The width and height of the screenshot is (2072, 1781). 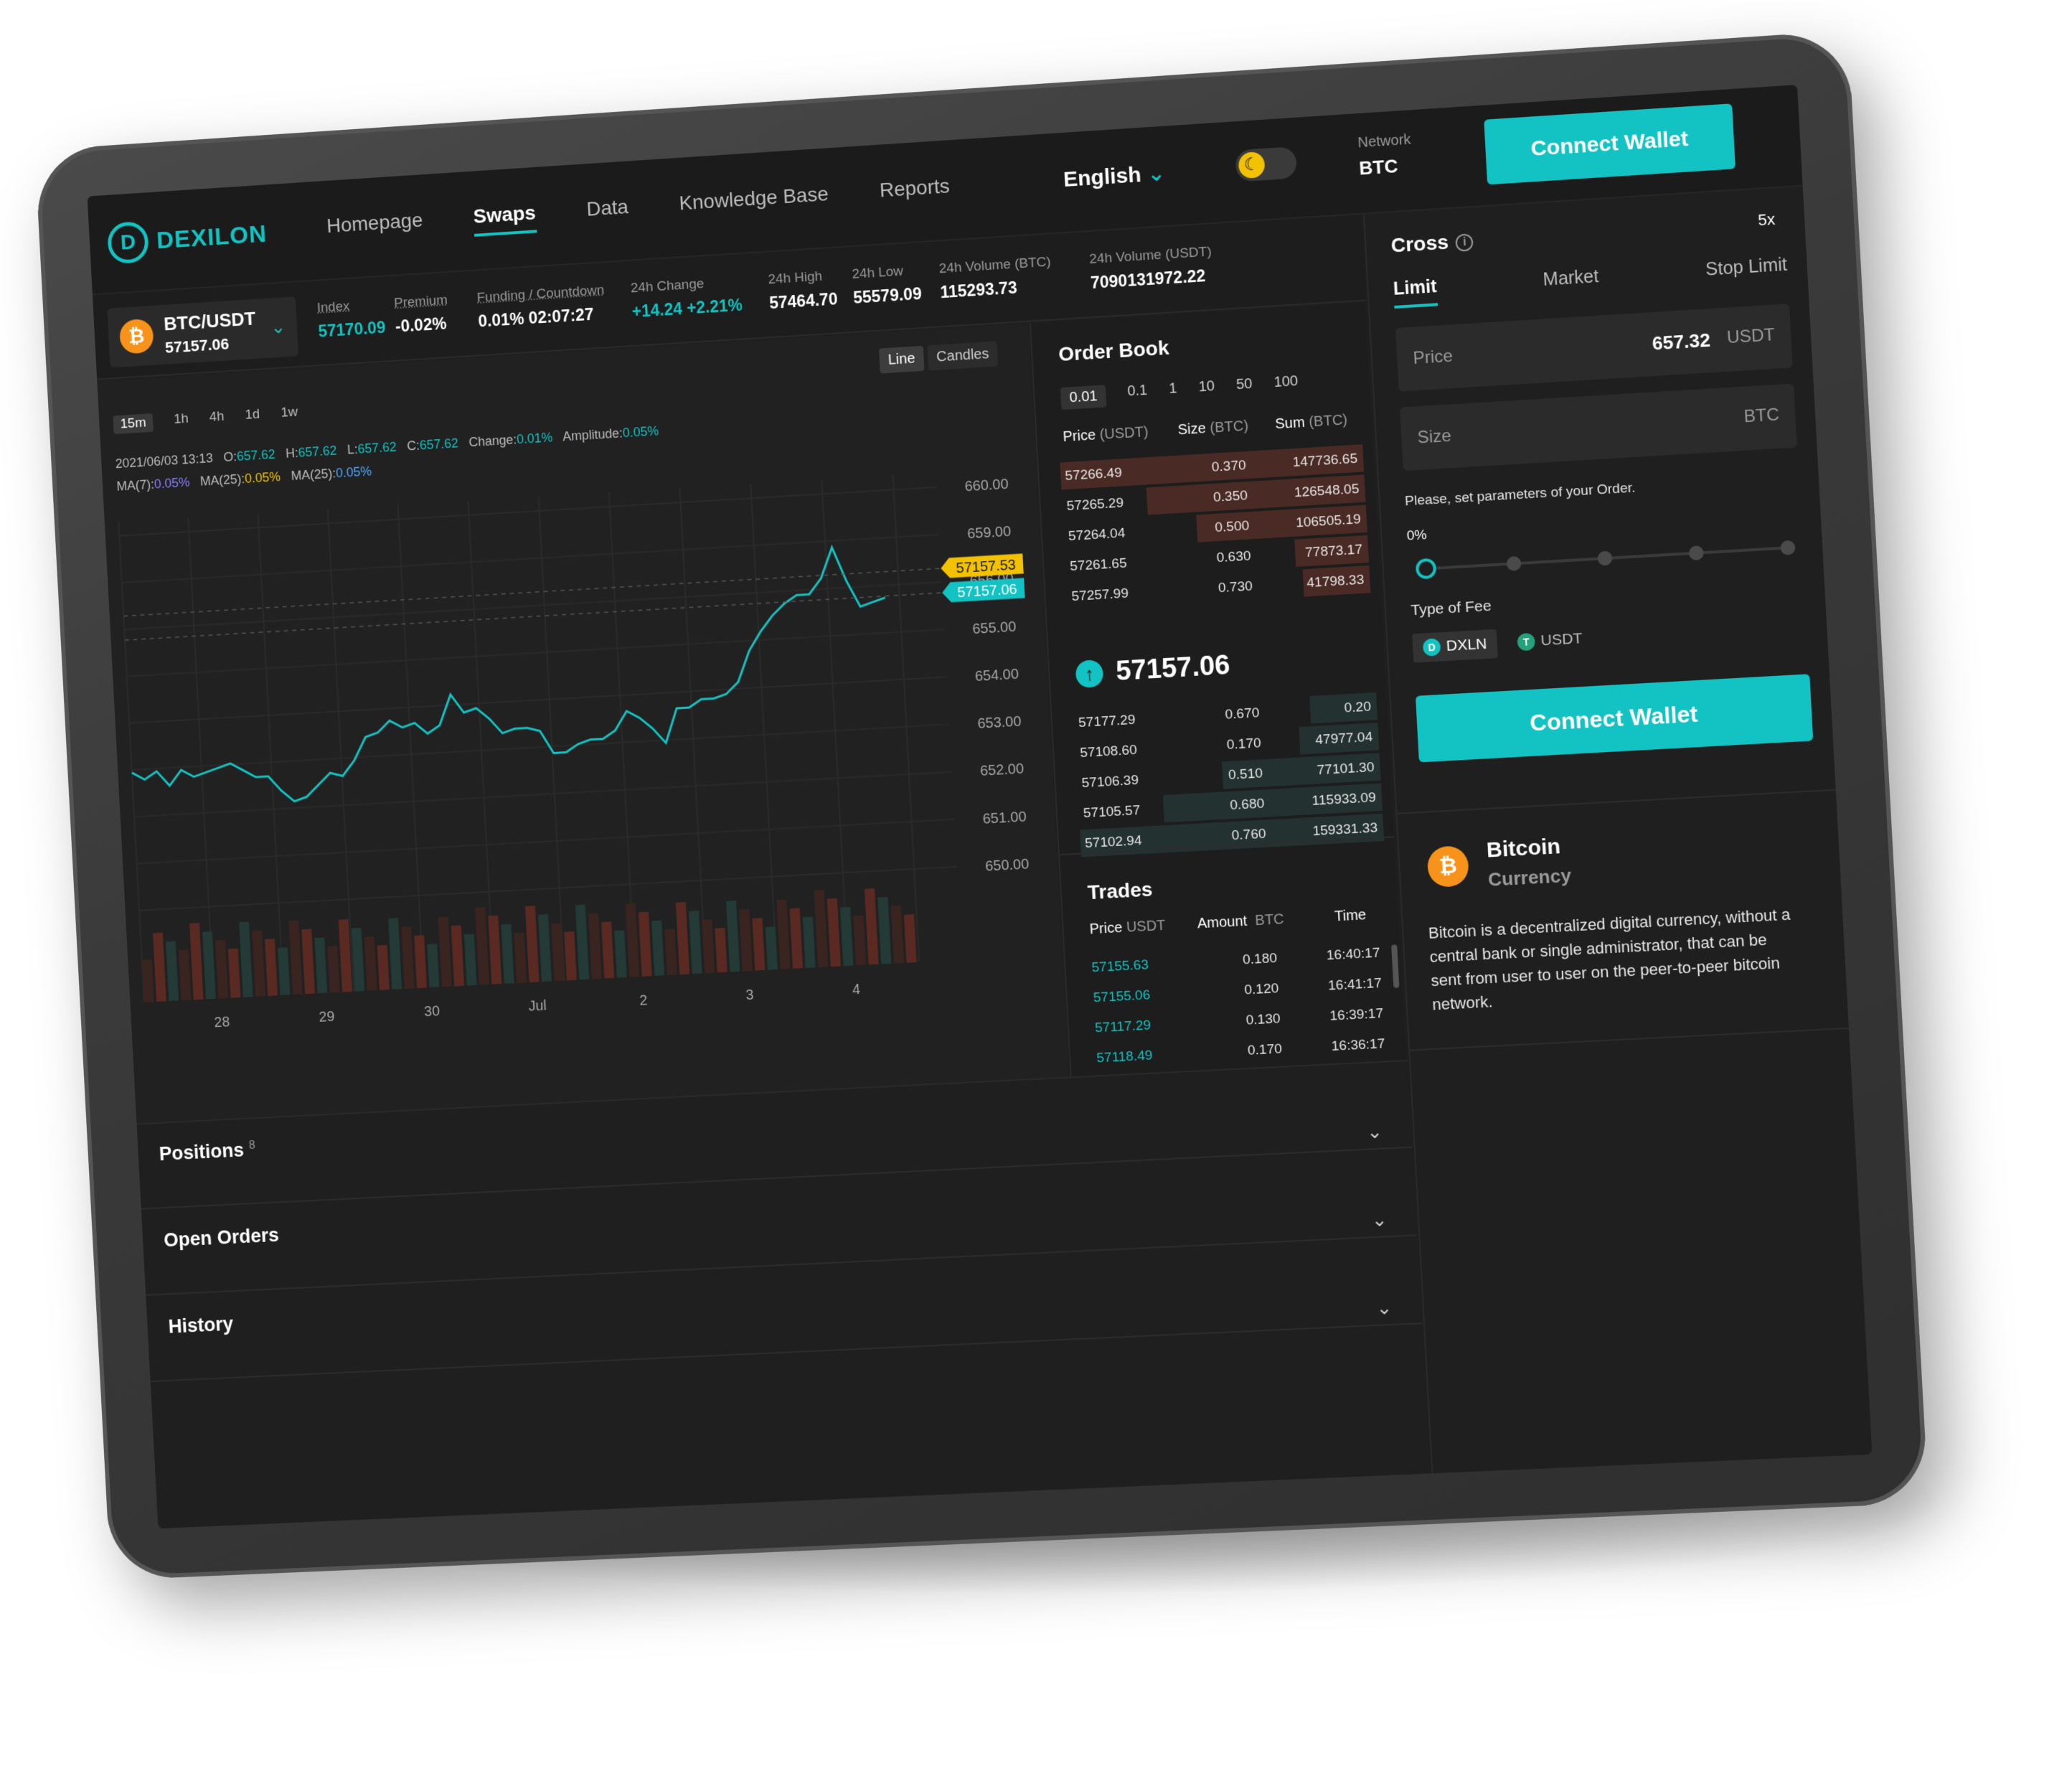 I want to click on theme-toggle: ☾, so click(x=1266, y=164).